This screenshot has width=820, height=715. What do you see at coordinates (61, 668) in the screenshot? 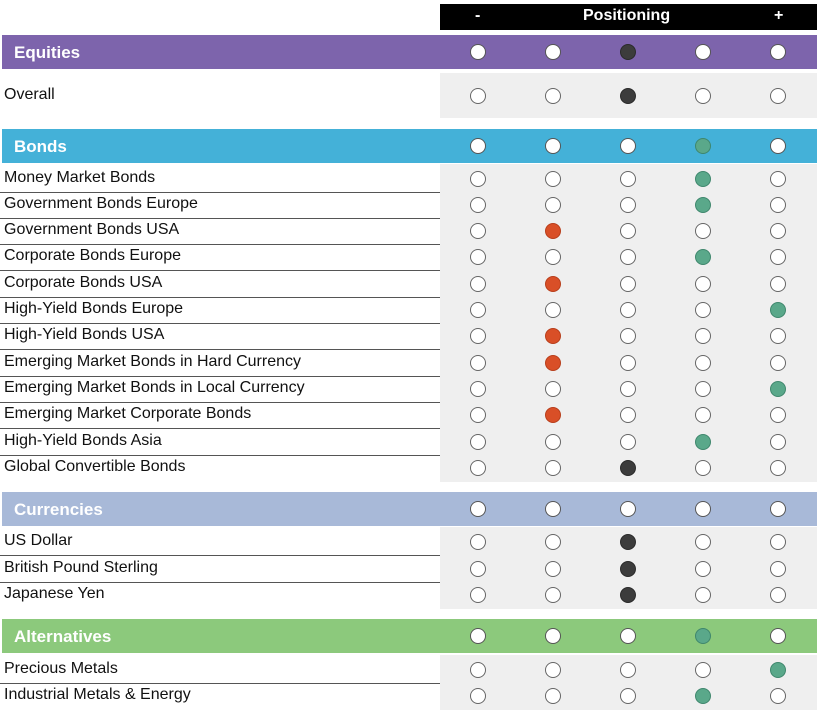
I see `asset-label: Precious Metals` at bounding box center [61, 668].